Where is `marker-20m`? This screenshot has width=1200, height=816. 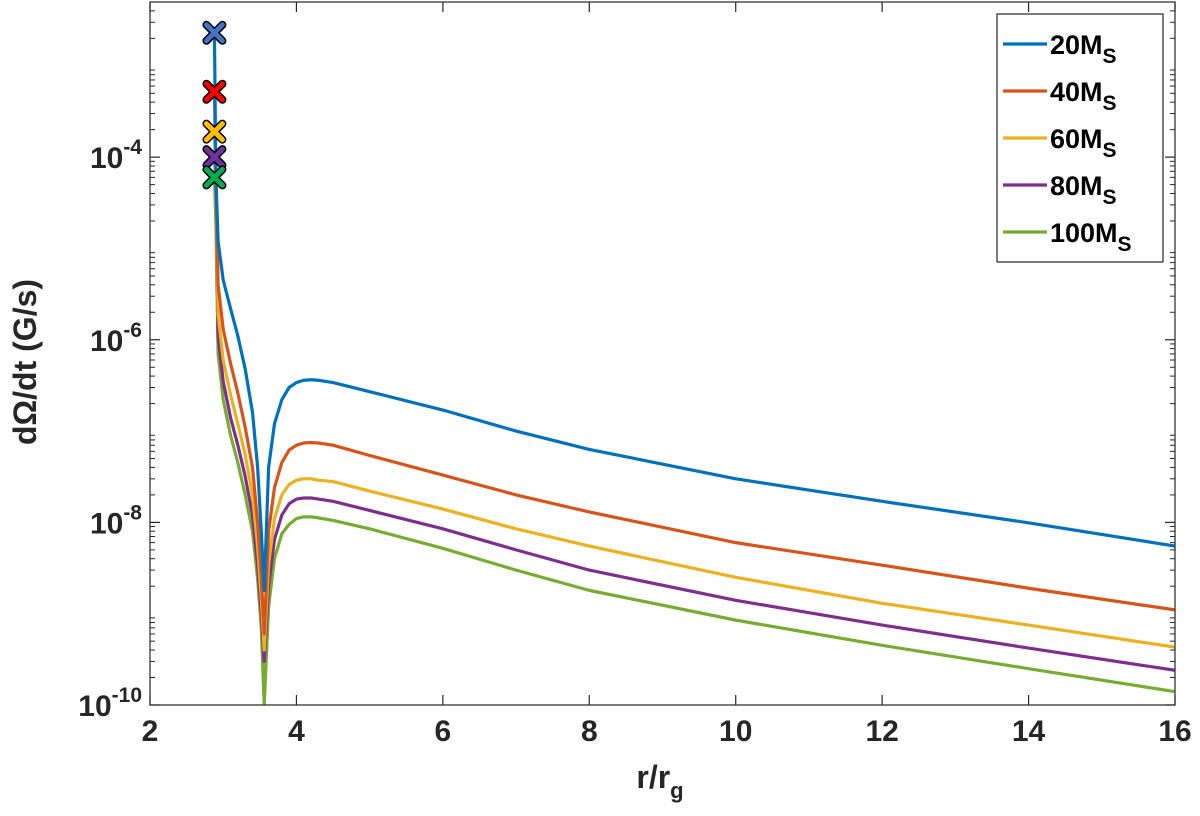 marker-20m is located at coordinates (214, 32).